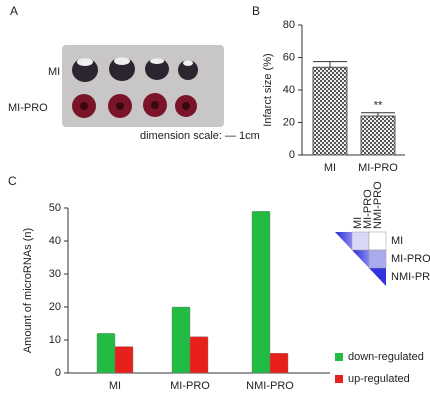 This screenshot has width=430, height=420. What do you see at coordinates (379, 379) in the screenshot?
I see `legend-label: up-regulated` at bounding box center [379, 379].